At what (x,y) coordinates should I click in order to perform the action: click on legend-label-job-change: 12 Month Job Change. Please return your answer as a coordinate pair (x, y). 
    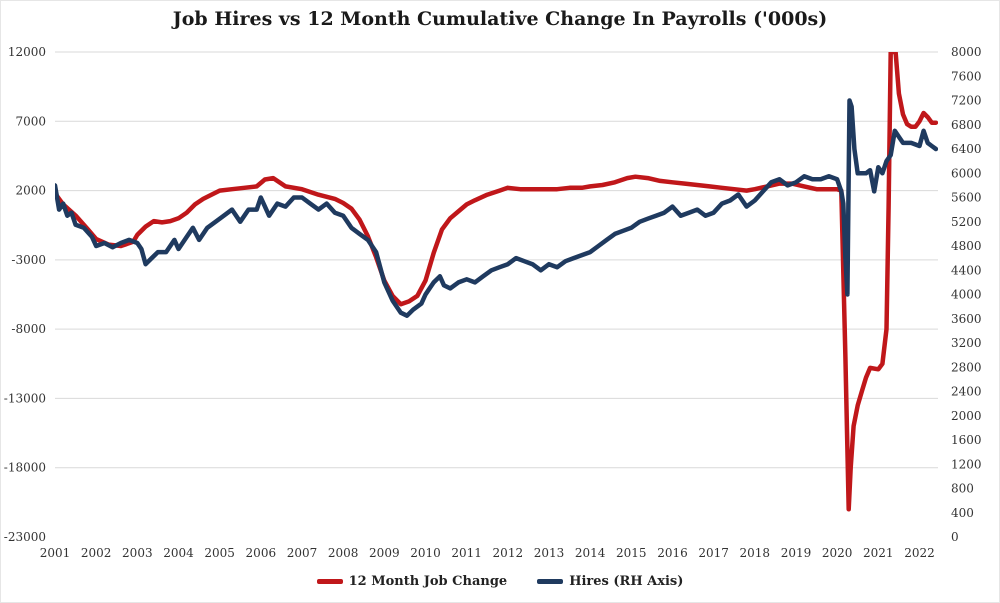
    Looking at the image, I should click on (428, 581).